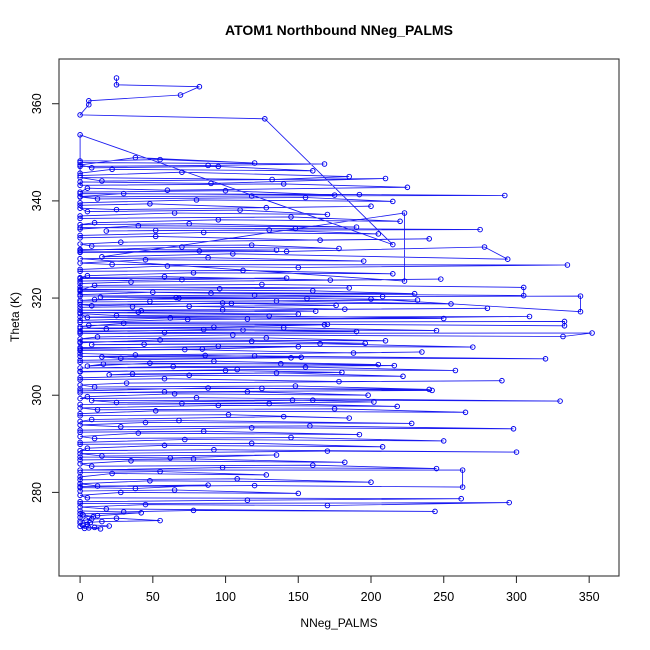  Describe the element at coordinates (37, 298) in the screenshot. I see `y-tick-label: 320` at that location.